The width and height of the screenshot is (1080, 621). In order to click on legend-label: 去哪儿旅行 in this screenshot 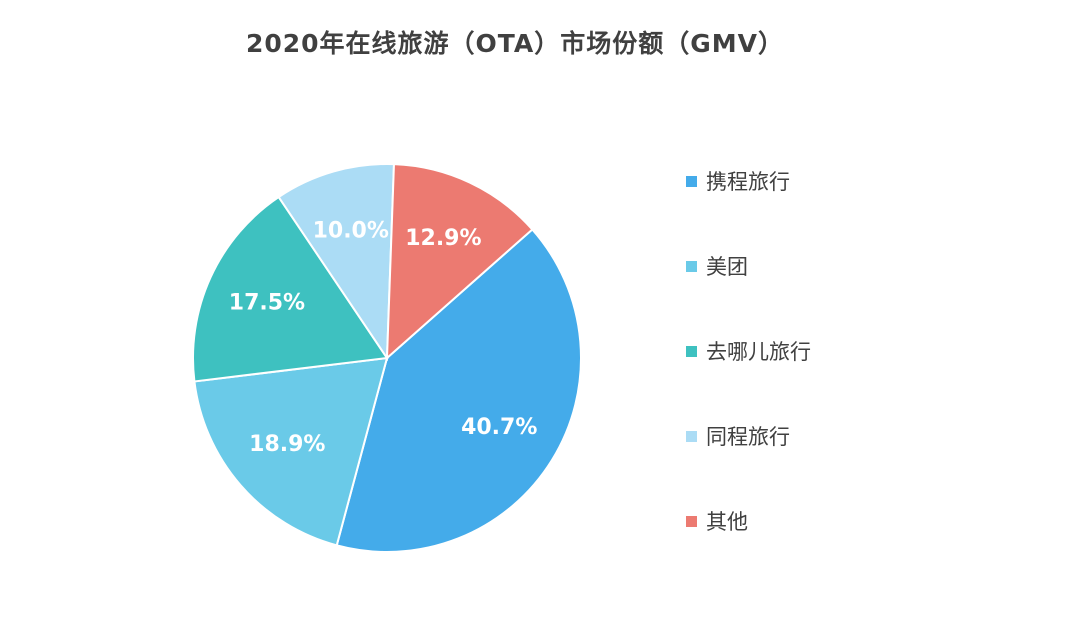, I will do `click(758, 352)`.